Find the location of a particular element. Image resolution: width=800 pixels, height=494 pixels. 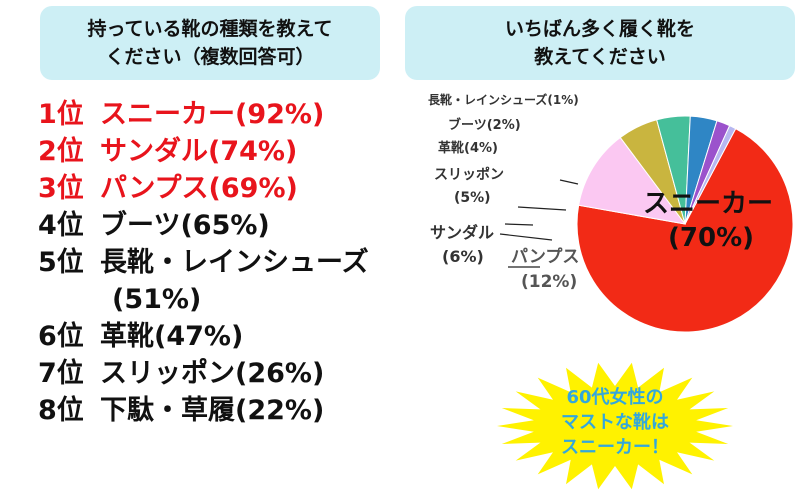

leader-line-boots is located at coordinates (542, 208).